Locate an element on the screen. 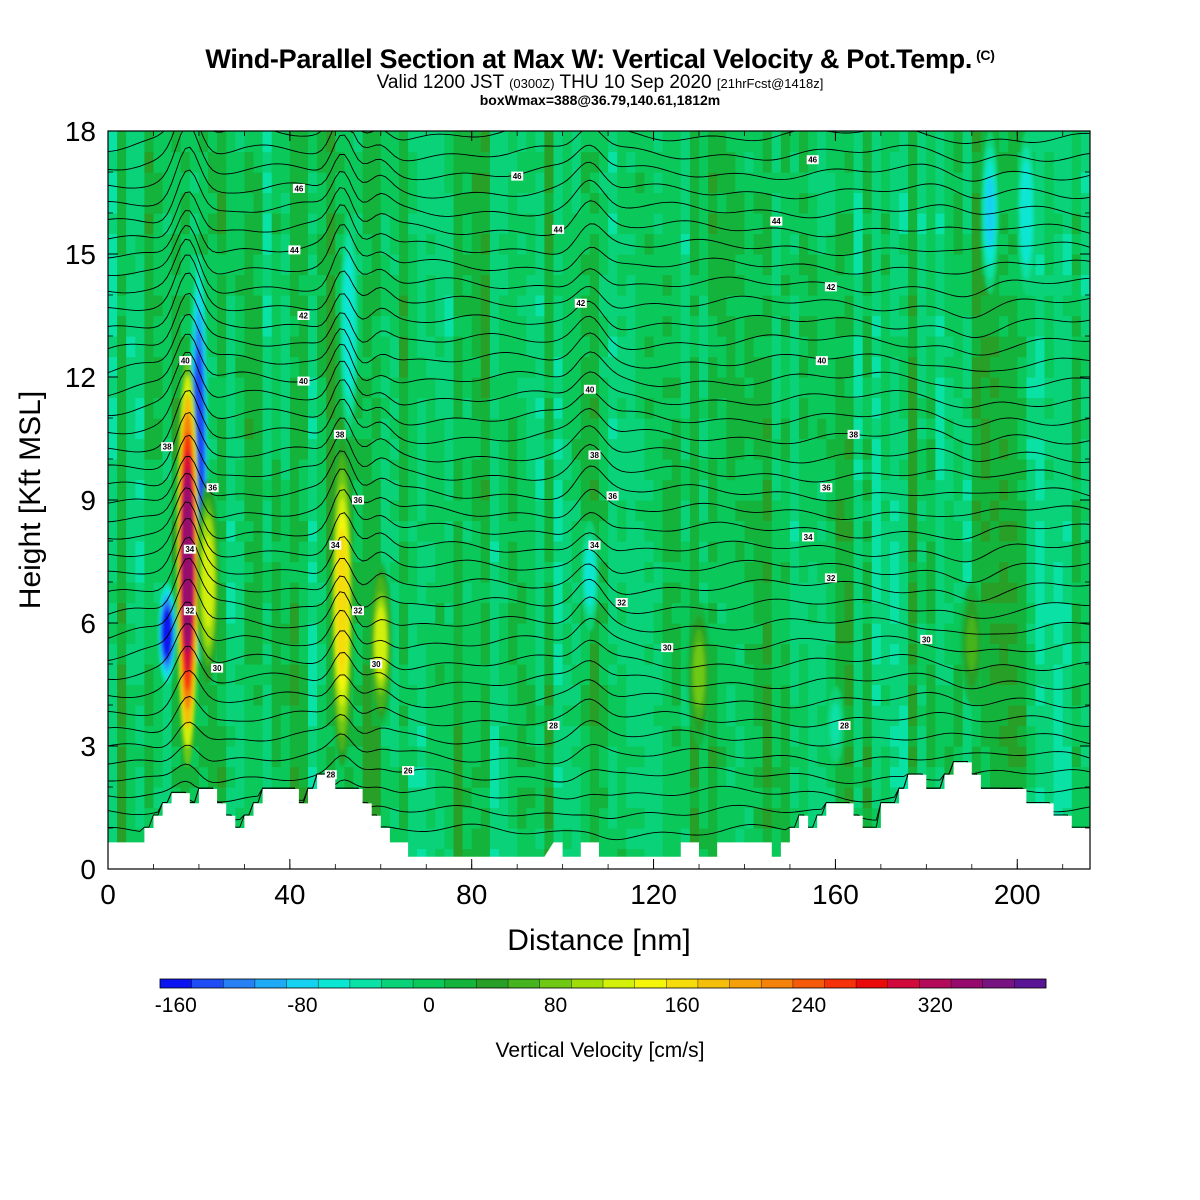 This screenshot has width=1200, height=1200. x-tick-label: 200 is located at coordinates (1017, 894).